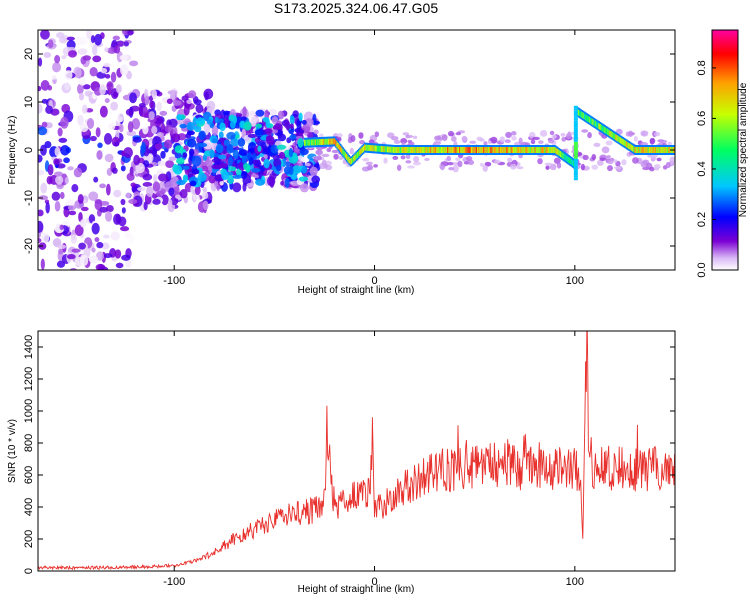  What do you see at coordinates (702, 67) in the screenshot?
I see `colorbar-tick-label: 0.8` at bounding box center [702, 67].